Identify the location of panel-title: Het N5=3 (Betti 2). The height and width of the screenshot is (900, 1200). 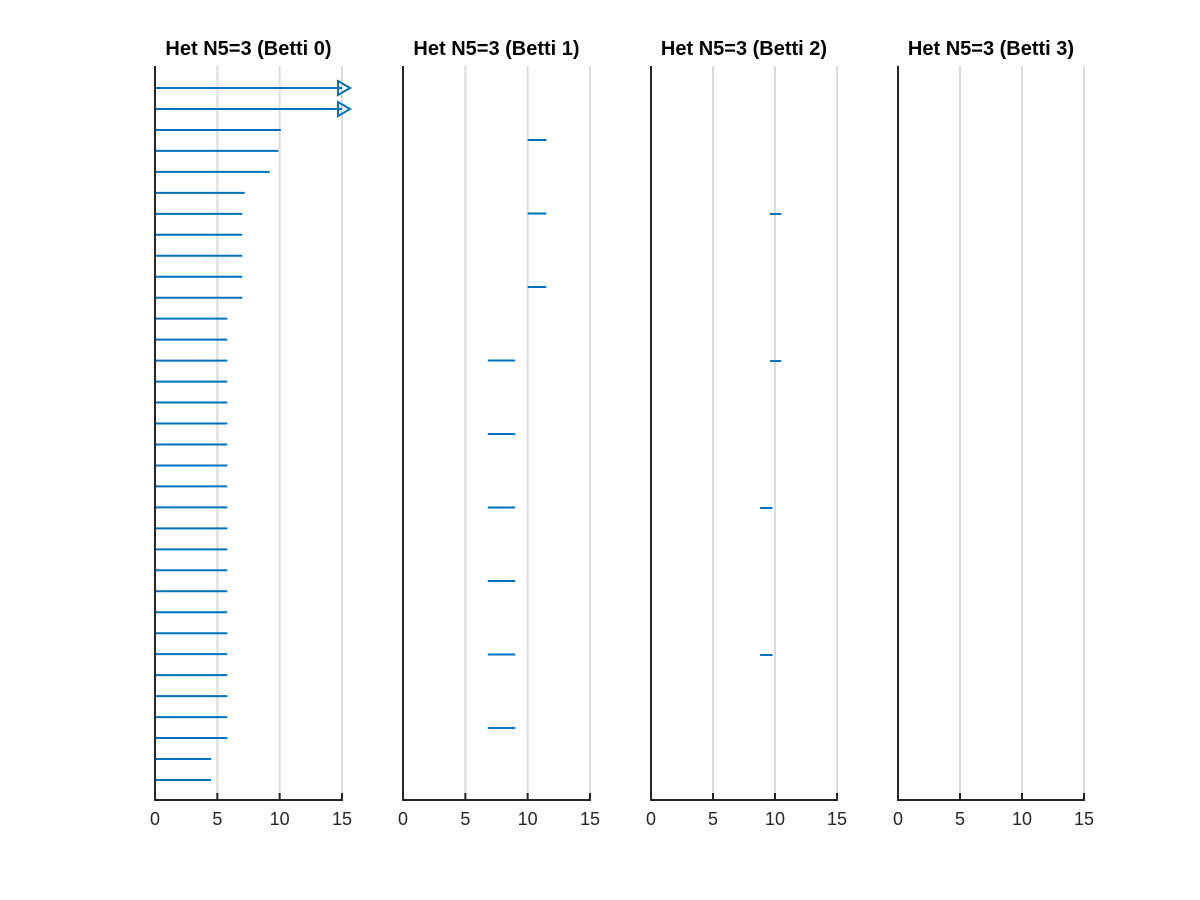
(744, 49).